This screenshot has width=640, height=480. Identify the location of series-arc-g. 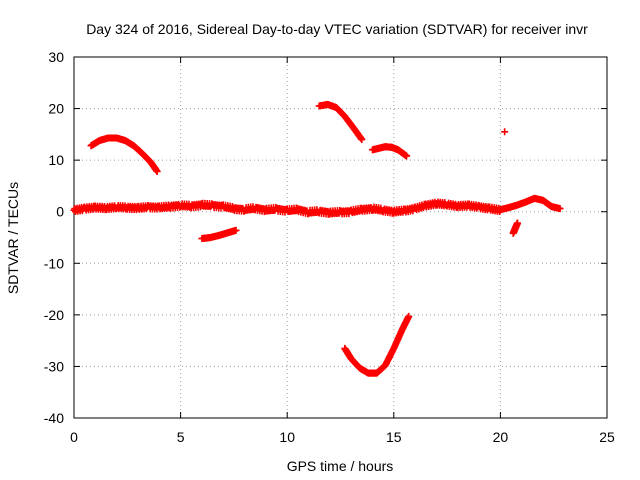
(515, 228).